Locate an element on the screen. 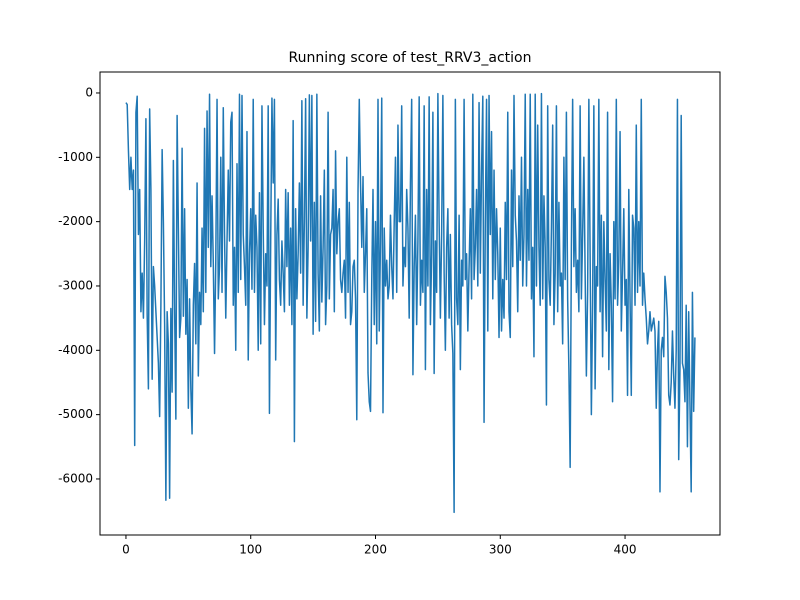 The image size is (800, 600). y-tick-label: 0 is located at coordinates (89, 92).